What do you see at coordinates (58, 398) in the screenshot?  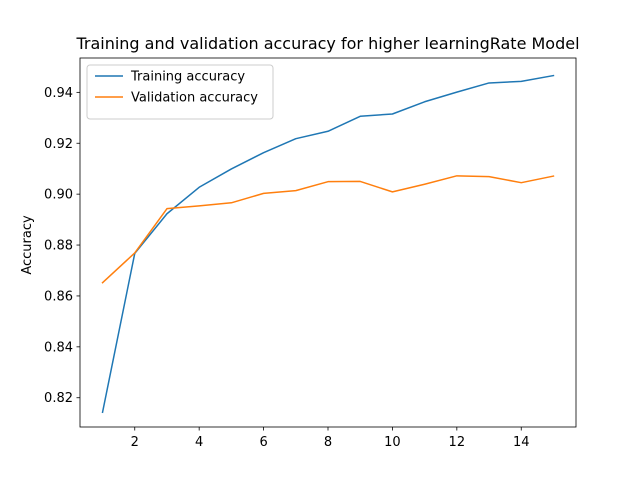 I see `y-tick-label: 0.82` at bounding box center [58, 398].